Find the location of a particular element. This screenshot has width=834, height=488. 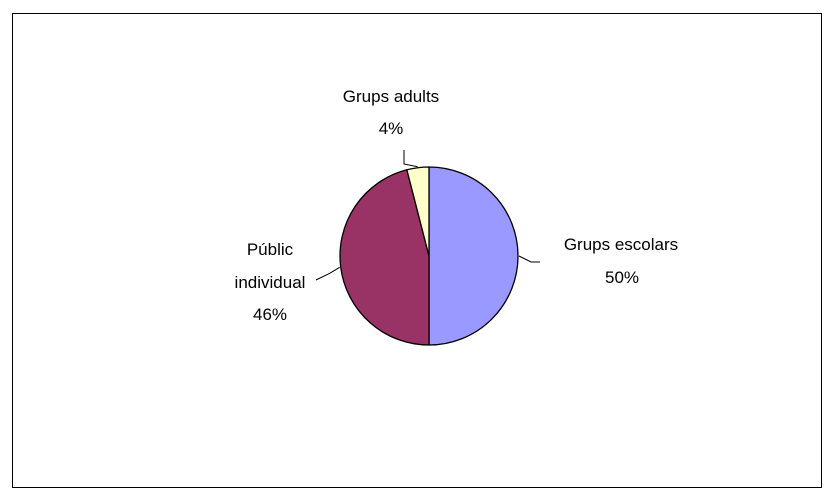

leader-line-public-individual is located at coordinates (327, 273).